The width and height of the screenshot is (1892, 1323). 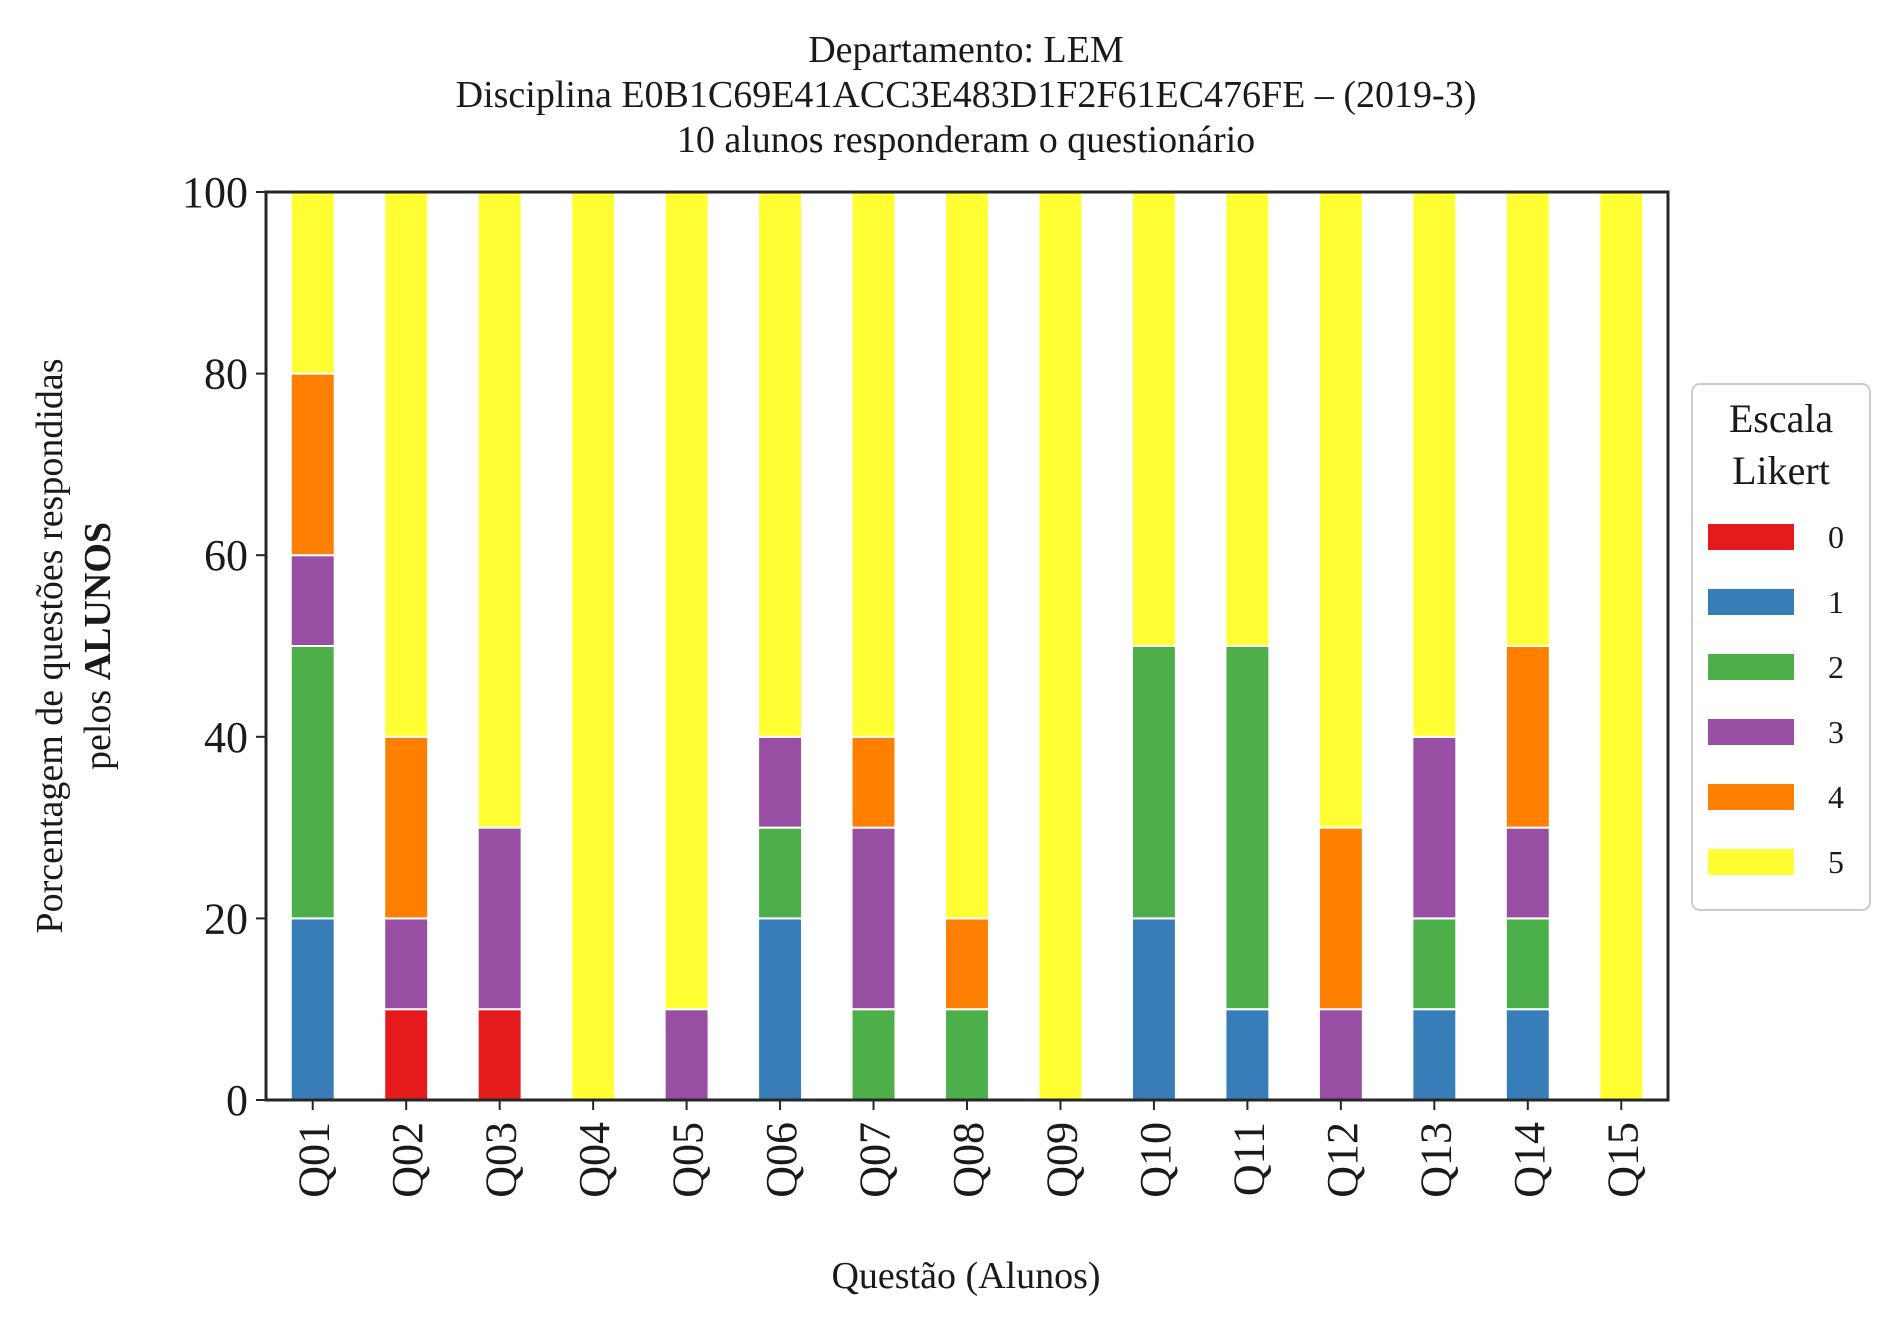 I want to click on legend-items: 0 1 2 3 4 5, so click(x=1776, y=699).